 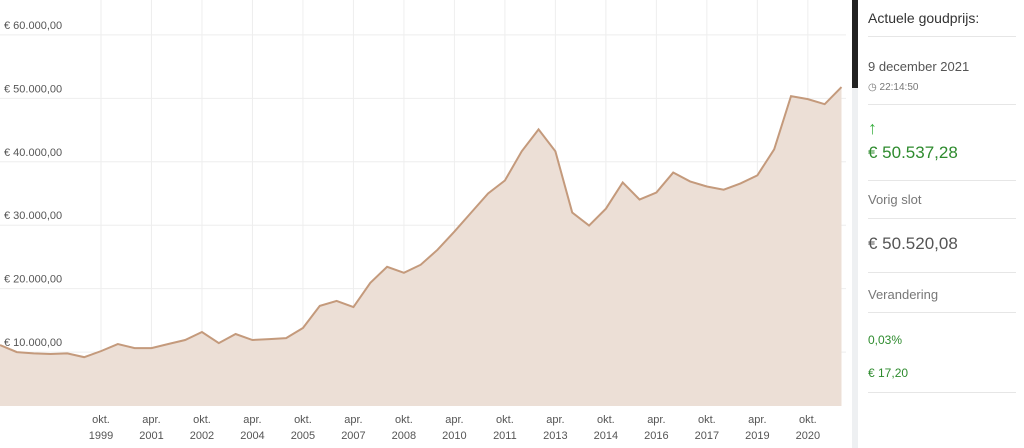 I want to click on x-tick-label: 2004, so click(x=252, y=436).